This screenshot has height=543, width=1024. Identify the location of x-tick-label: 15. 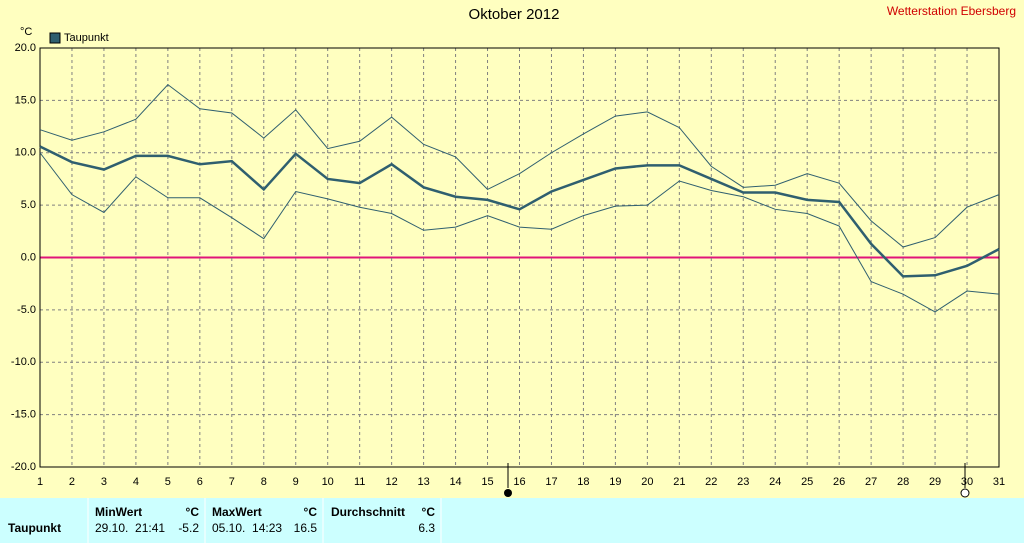
(487, 482).